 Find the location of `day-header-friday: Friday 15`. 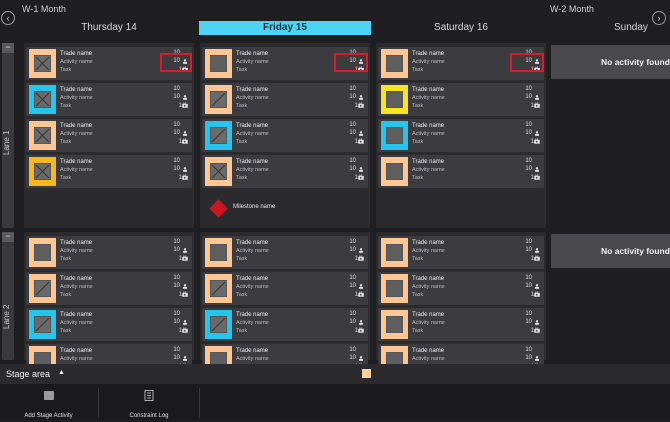

day-header-friday: Friday 15 is located at coordinates (285, 28).